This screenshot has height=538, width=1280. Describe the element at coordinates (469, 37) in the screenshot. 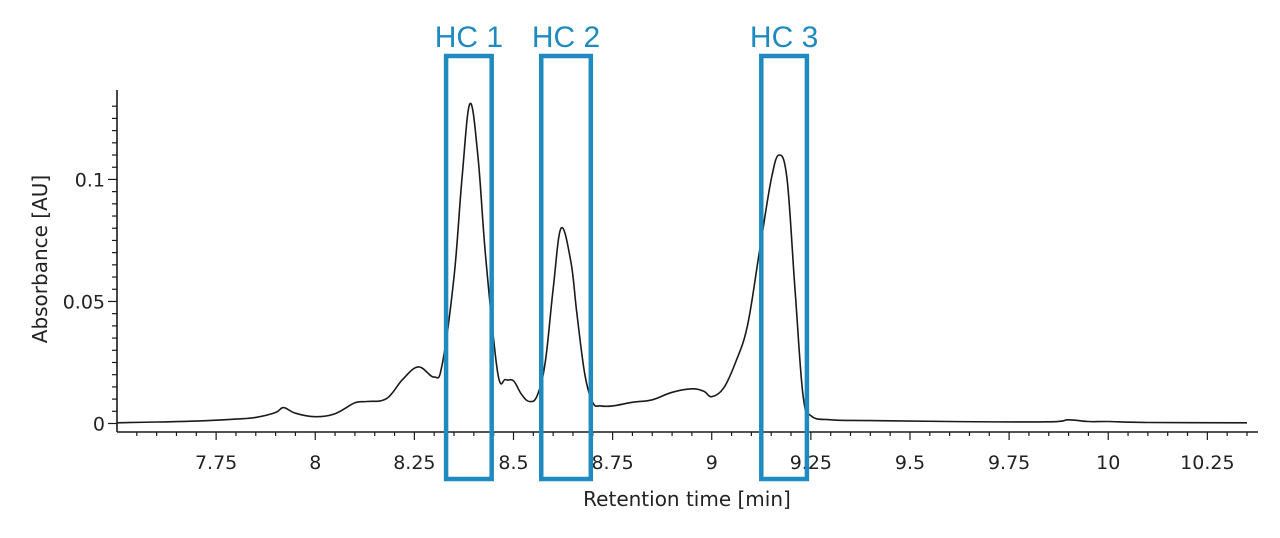

I see `region-label-hc-1: HC 1` at that location.